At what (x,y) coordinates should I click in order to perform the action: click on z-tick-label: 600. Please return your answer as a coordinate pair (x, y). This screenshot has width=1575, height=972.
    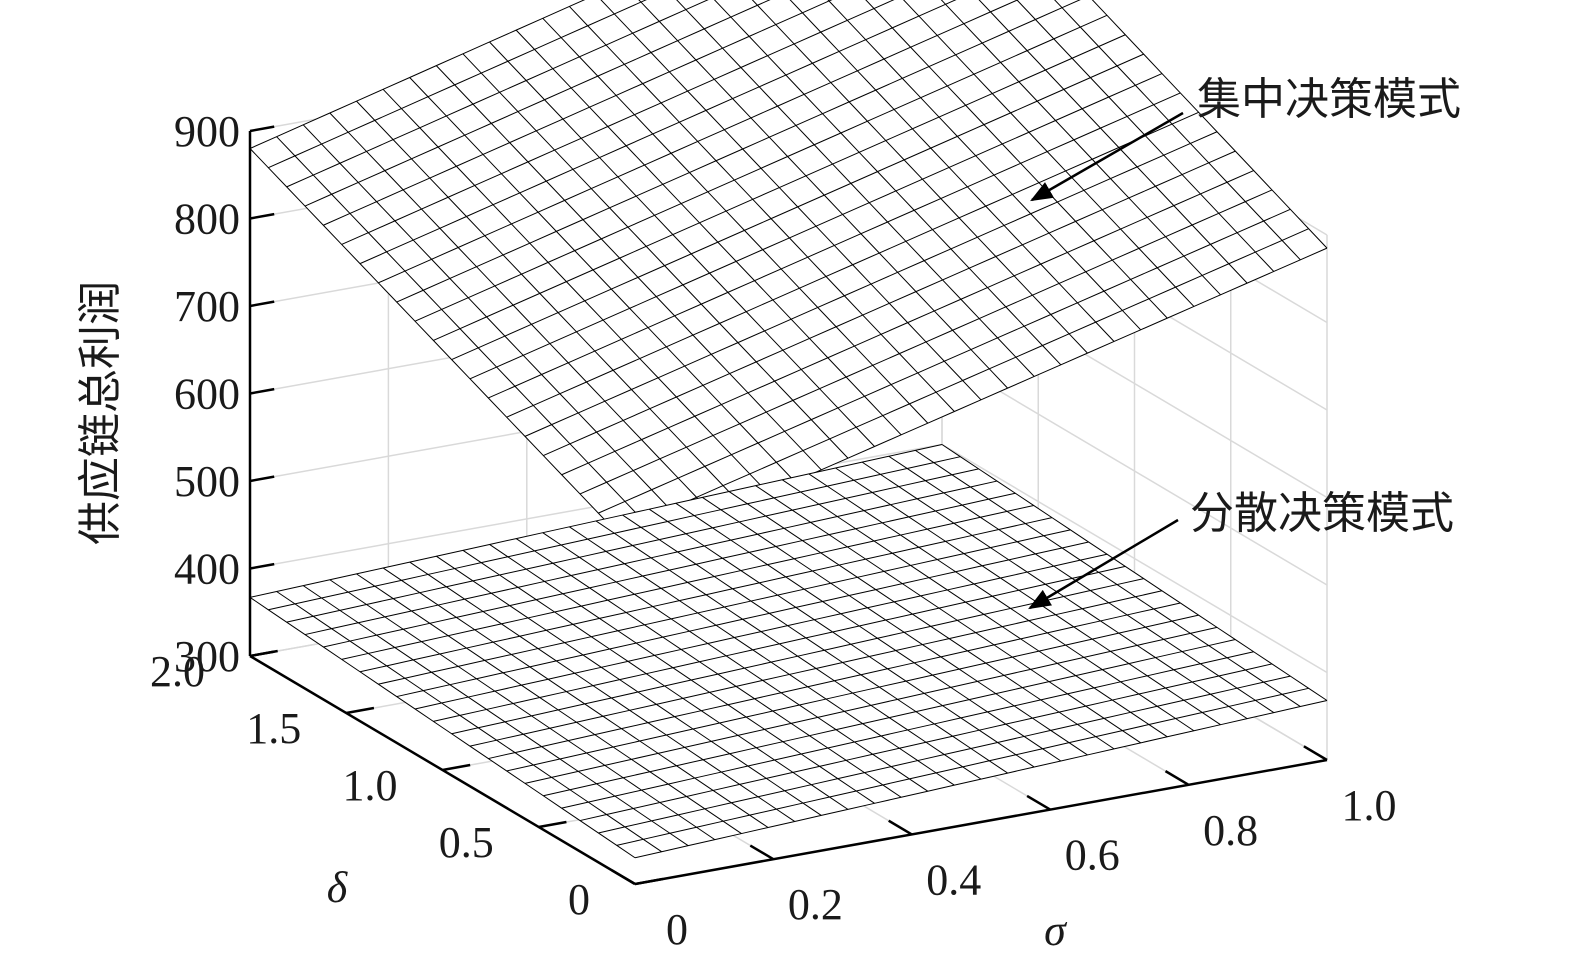
    Looking at the image, I should click on (207, 394).